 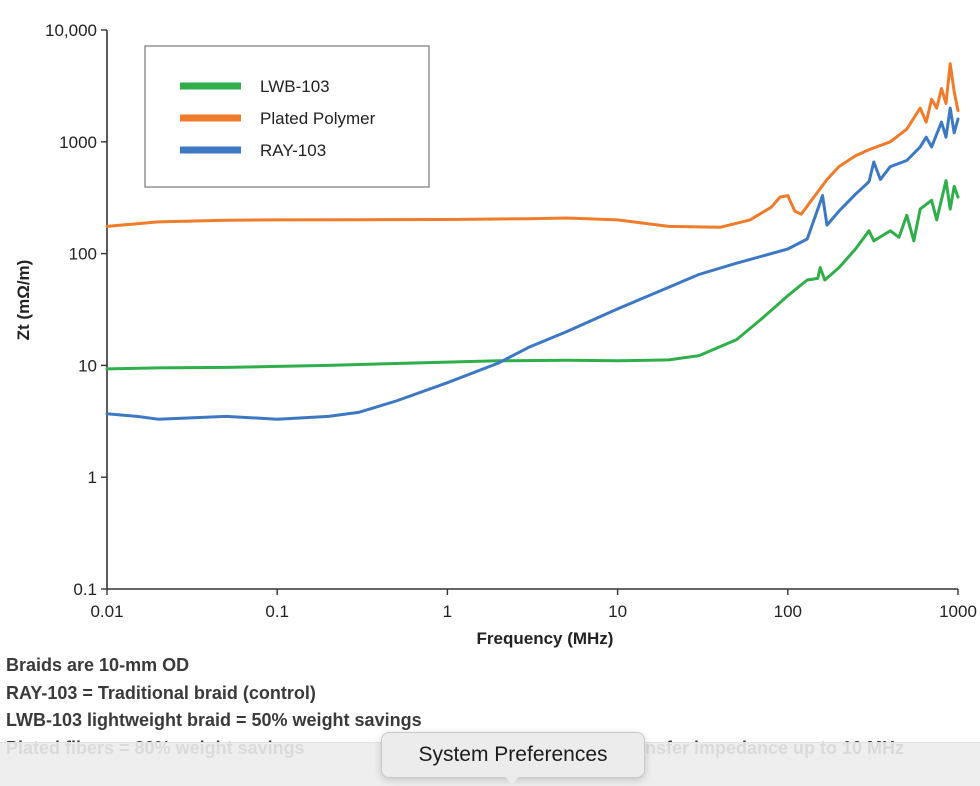 I want to click on legend-label: RAY-103, so click(x=293, y=150).